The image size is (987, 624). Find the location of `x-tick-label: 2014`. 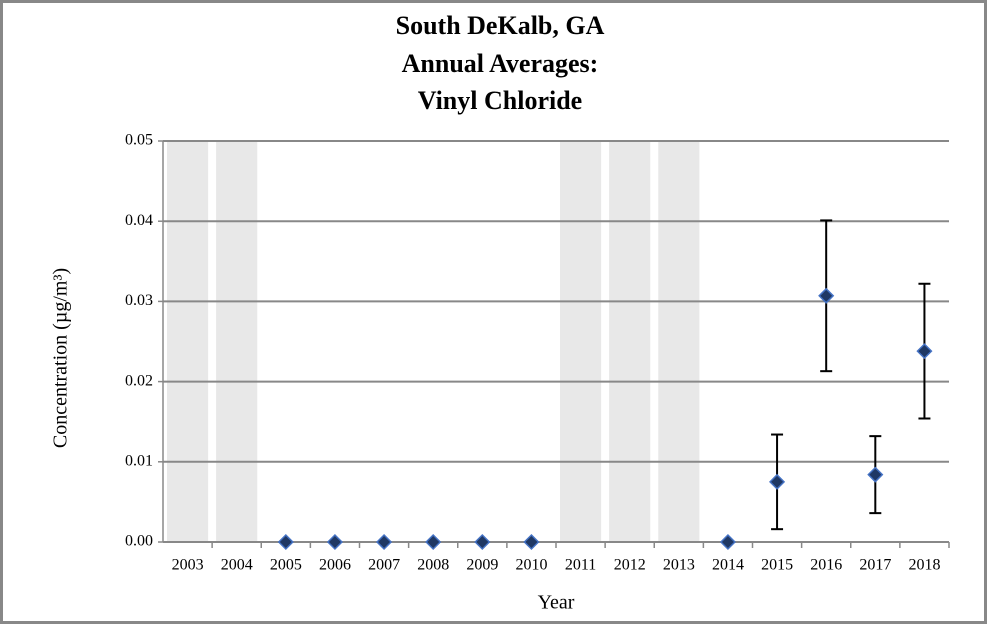

x-tick-label: 2014 is located at coordinates (728, 565).